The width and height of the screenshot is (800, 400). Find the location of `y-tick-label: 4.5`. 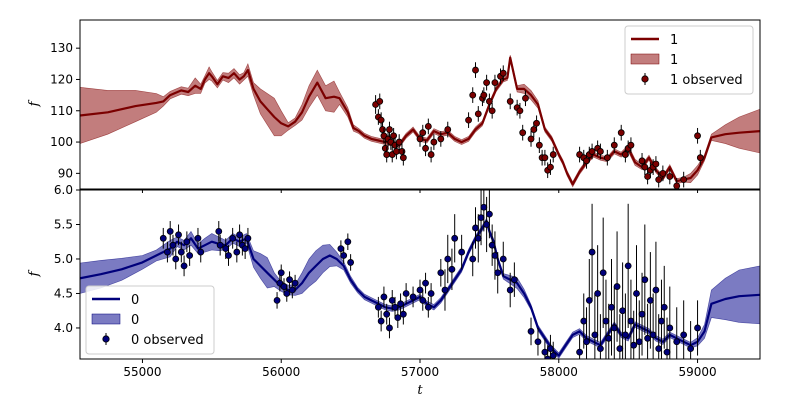

y-tick-label: 4.5 is located at coordinates (63, 293).